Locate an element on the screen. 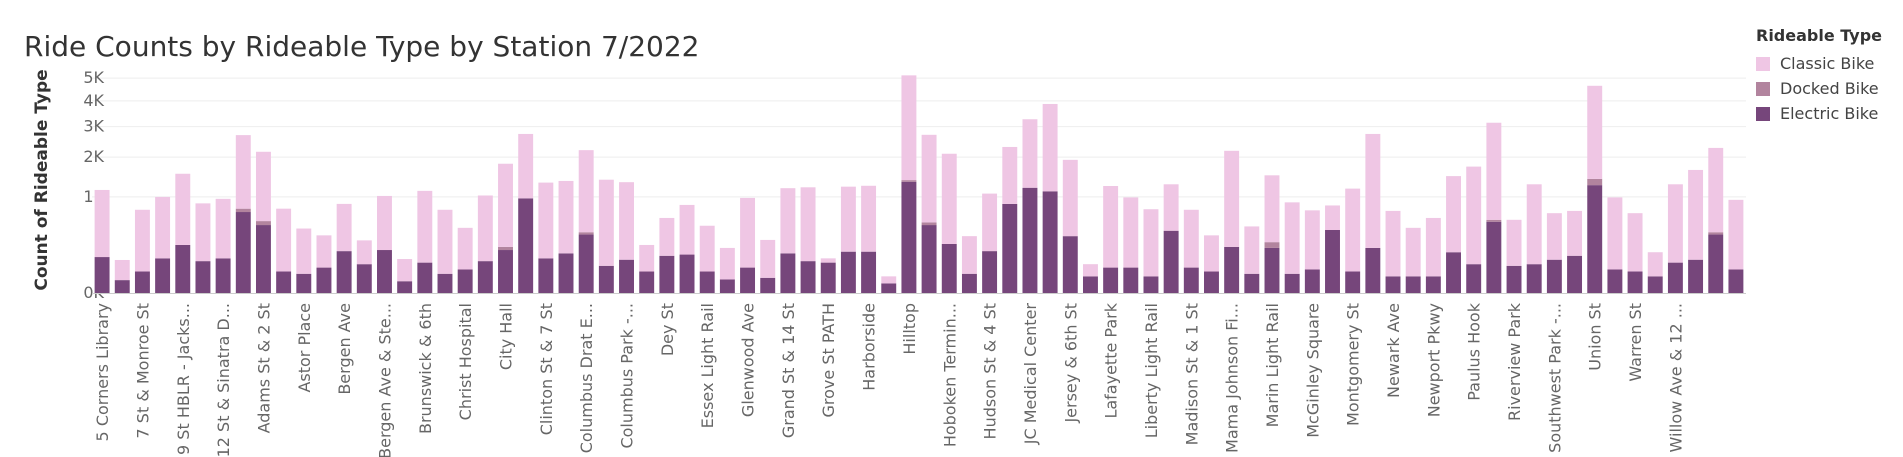 The image size is (1903, 457). legend-item-classic-bike: Classic Bike is located at coordinates (1819, 63).